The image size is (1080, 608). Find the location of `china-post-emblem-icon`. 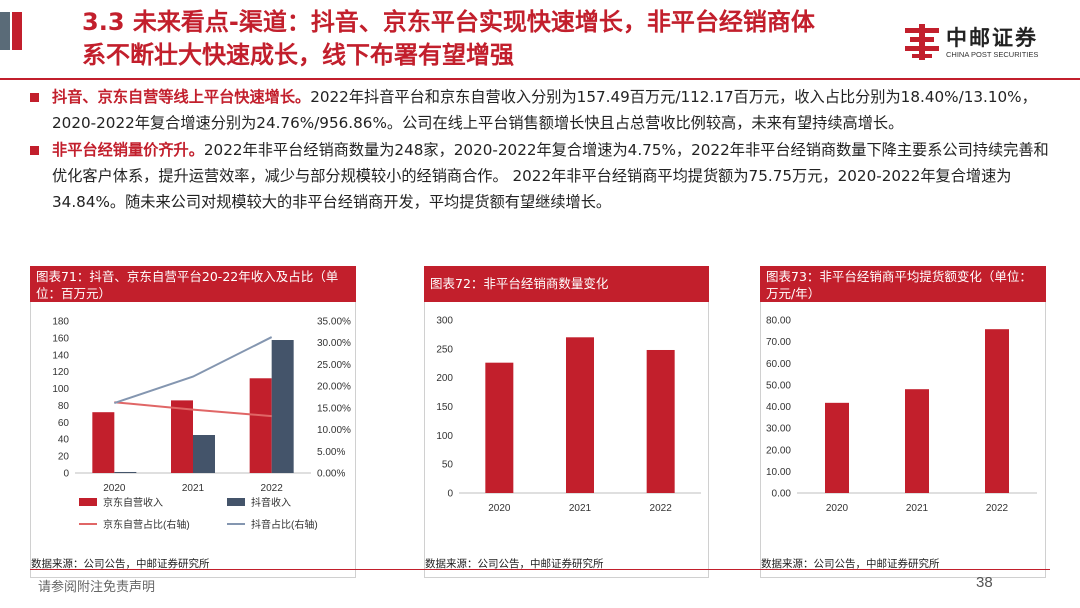

china-post-emblem-icon is located at coordinates (922, 42).